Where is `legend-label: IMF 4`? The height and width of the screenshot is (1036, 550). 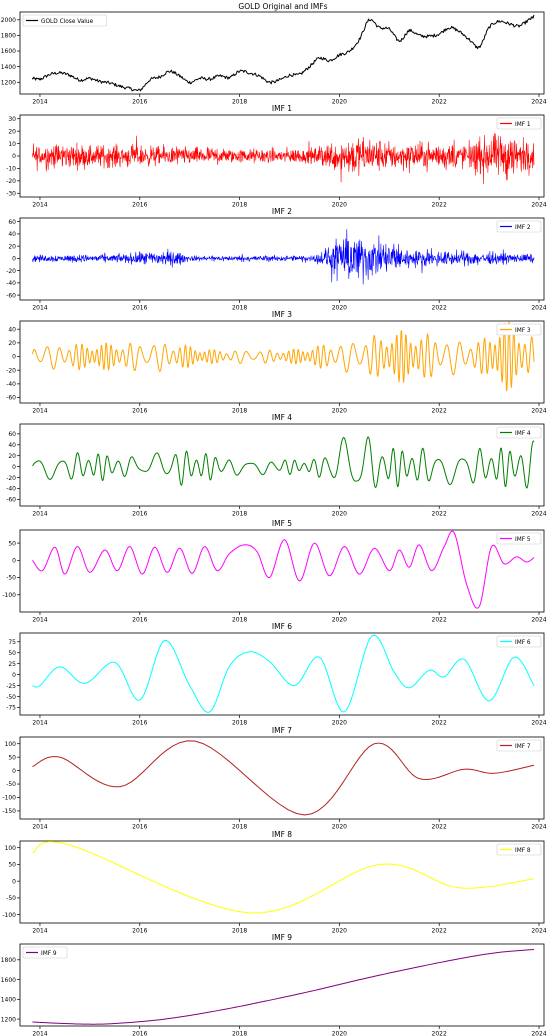
legend-label: IMF 4 is located at coordinates (523, 434).